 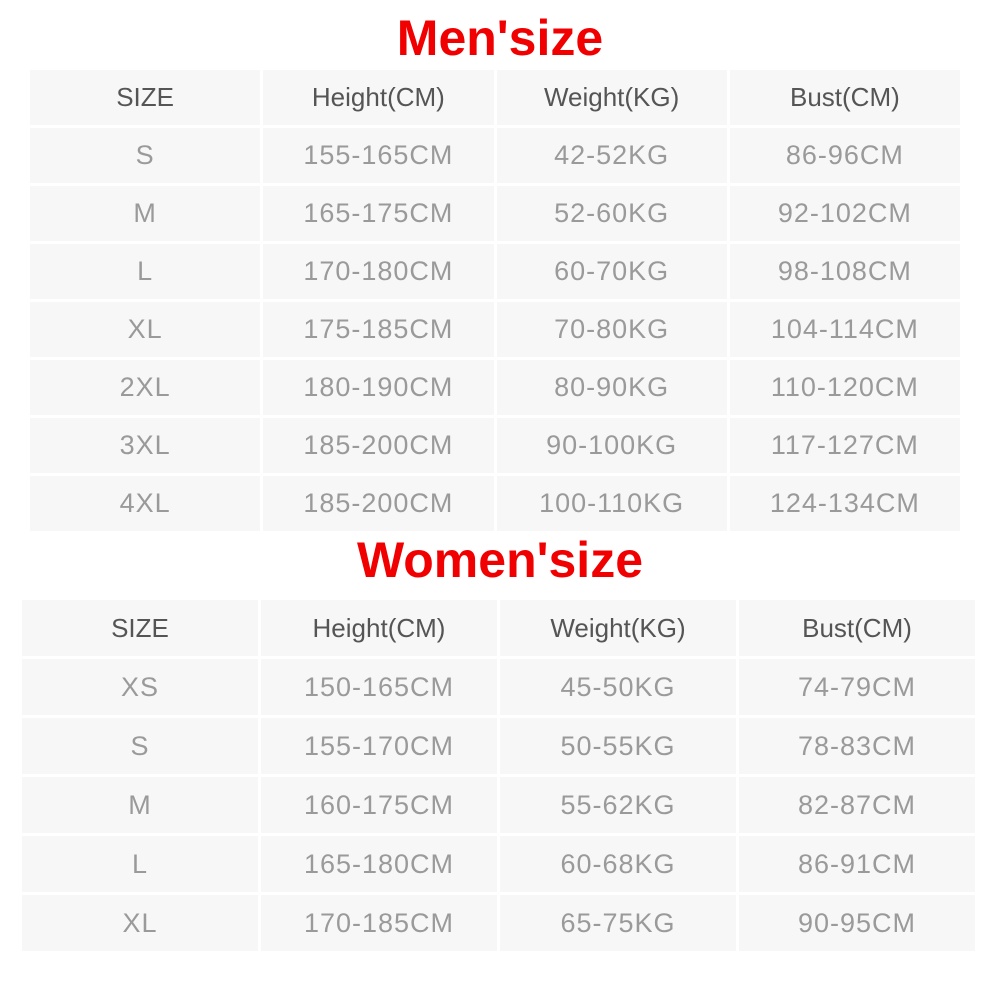 I want to click on table-cell: 42-52KG, so click(x=611, y=155).